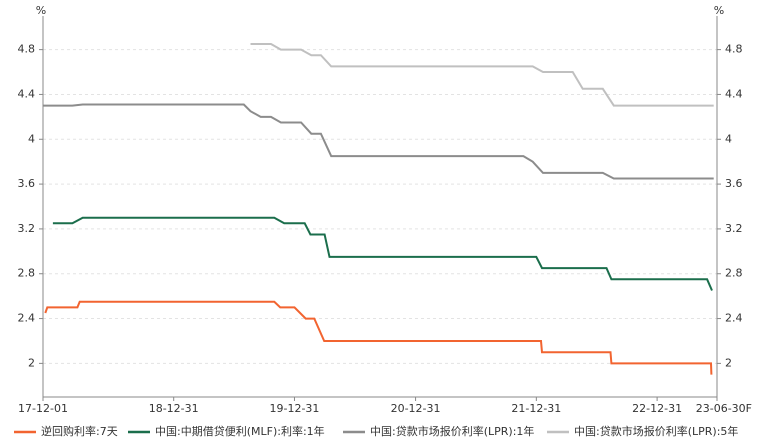  I want to click on x-tick-label: 18-12-31, so click(174, 408).